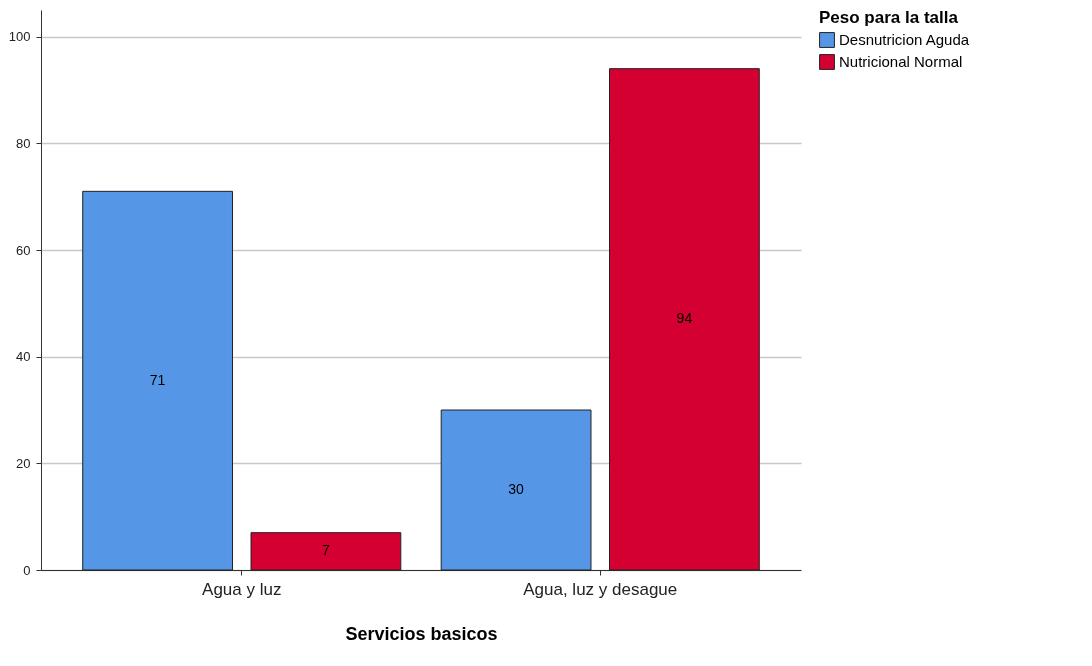 This screenshot has width=1092, height=666. What do you see at coordinates (19, 37) in the screenshot?
I see `y-tick-label: 100` at bounding box center [19, 37].